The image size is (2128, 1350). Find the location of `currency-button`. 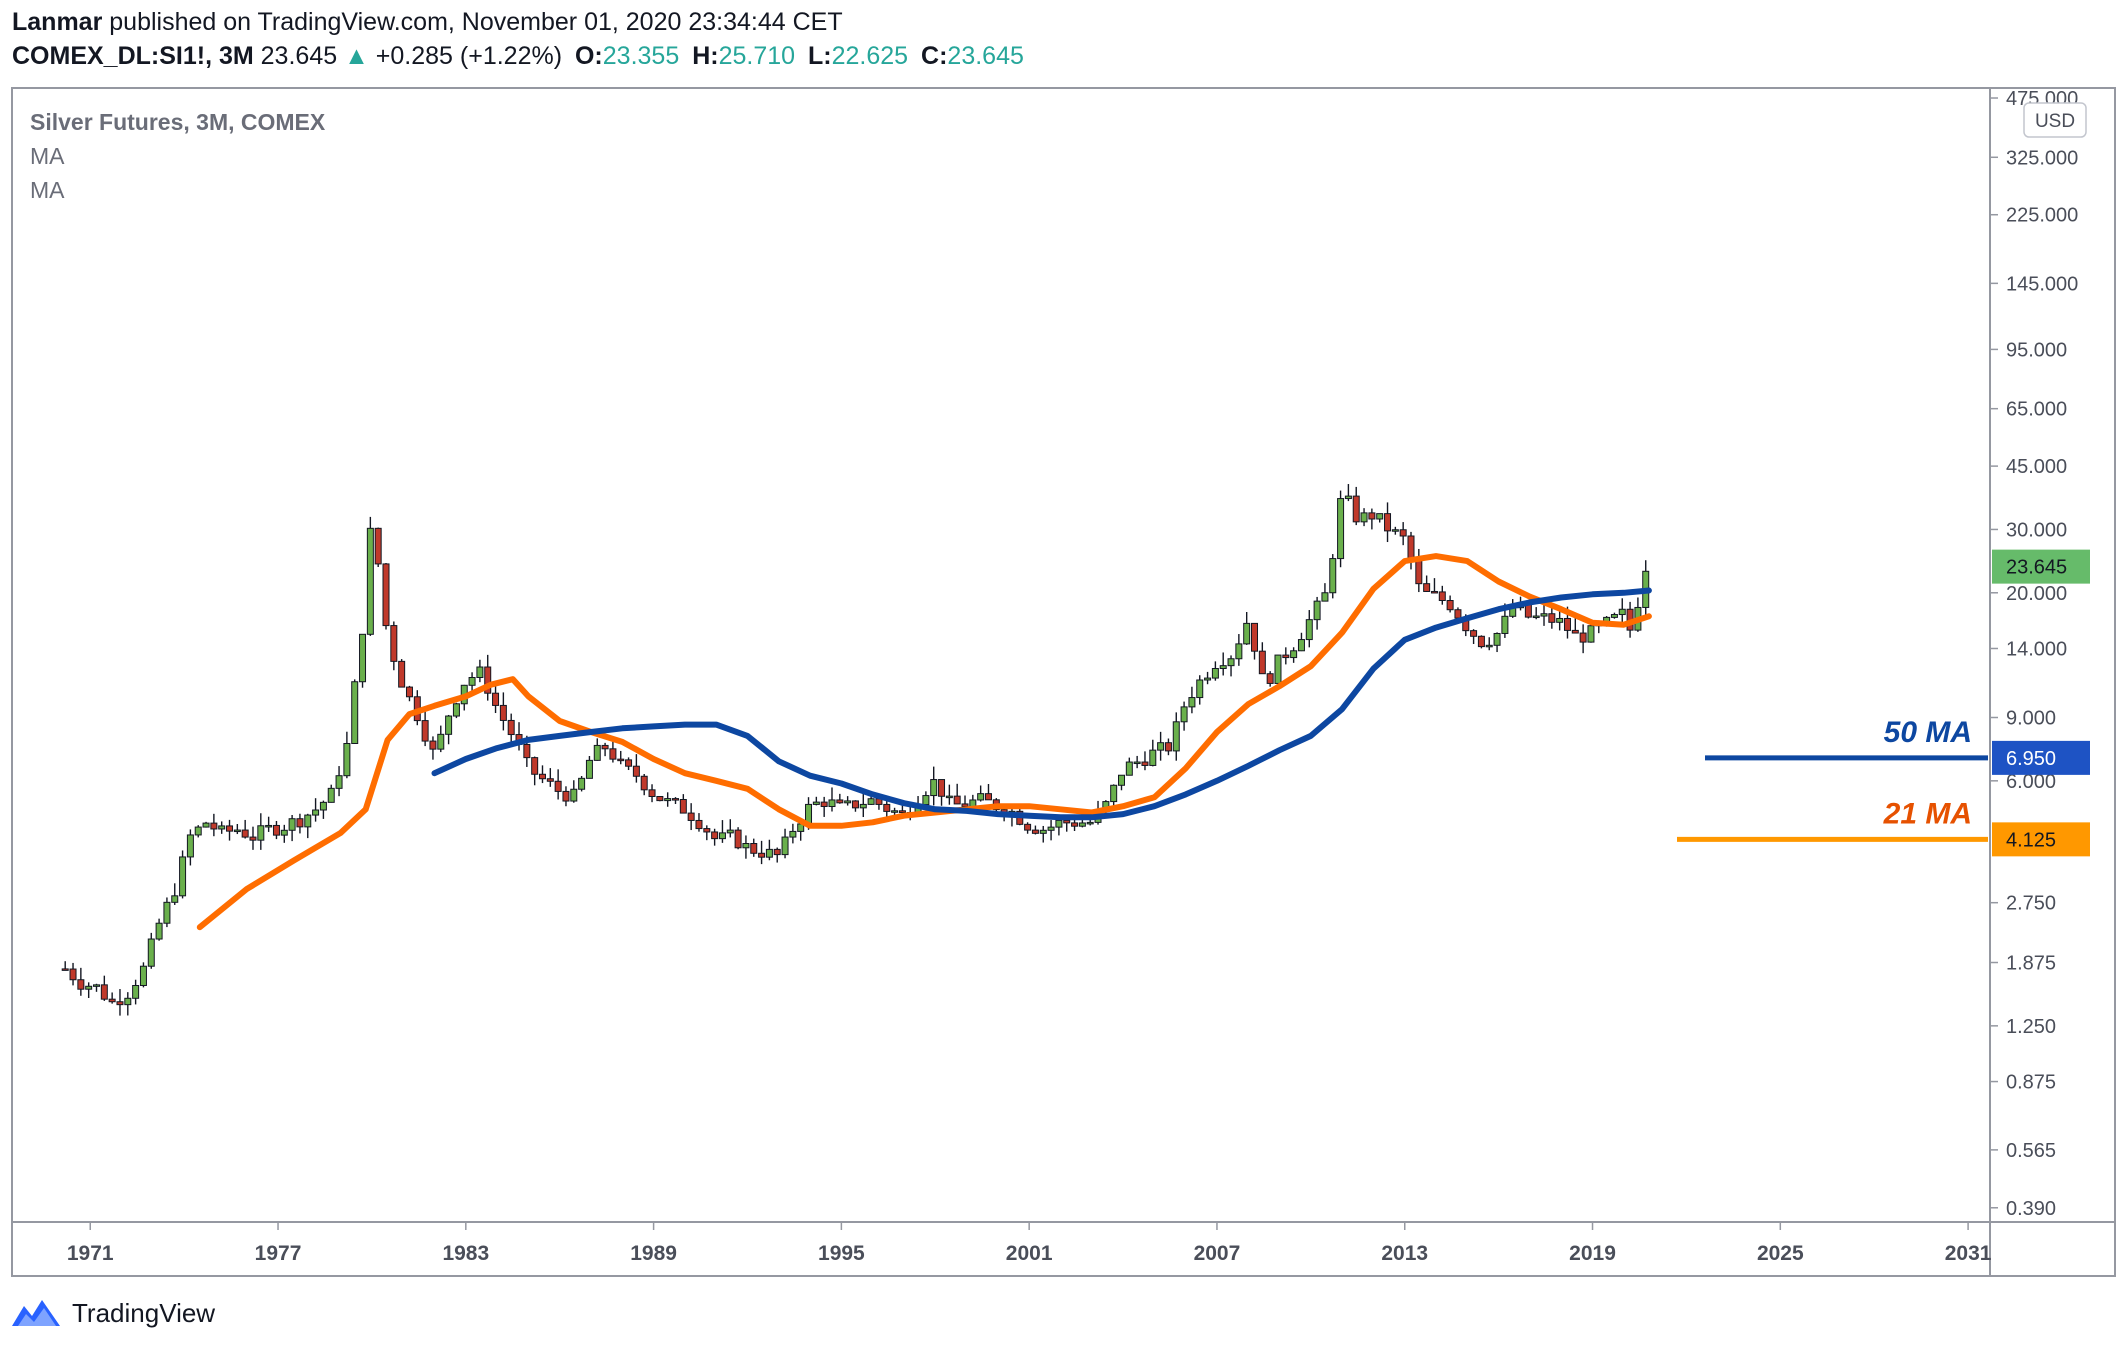

currency-button is located at coordinates (2055, 120).